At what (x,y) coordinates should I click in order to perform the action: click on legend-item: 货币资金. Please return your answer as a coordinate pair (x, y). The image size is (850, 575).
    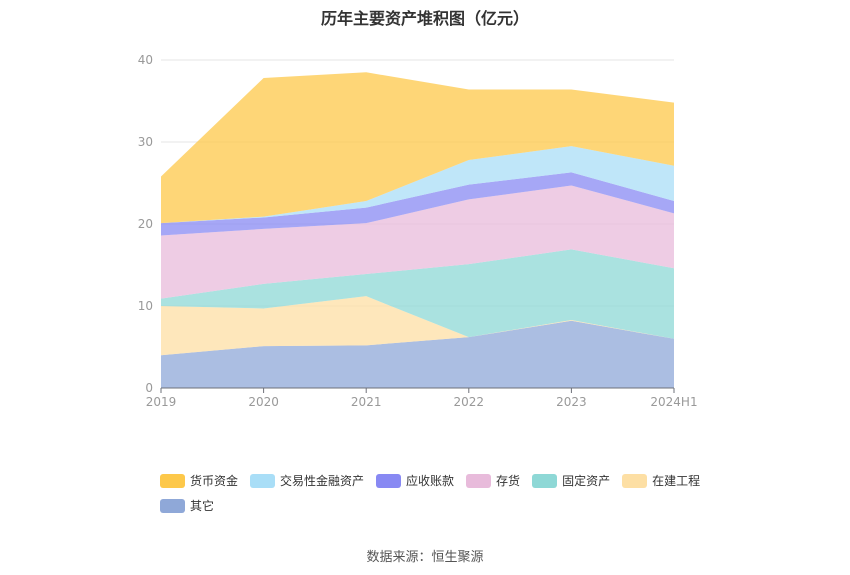
    Looking at the image, I should click on (199, 480).